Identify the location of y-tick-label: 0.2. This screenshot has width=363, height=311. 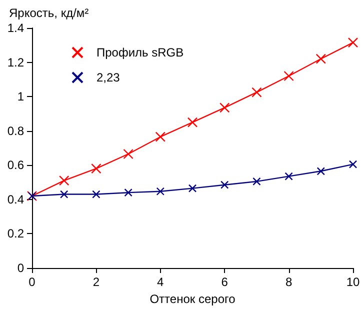
(15, 233).